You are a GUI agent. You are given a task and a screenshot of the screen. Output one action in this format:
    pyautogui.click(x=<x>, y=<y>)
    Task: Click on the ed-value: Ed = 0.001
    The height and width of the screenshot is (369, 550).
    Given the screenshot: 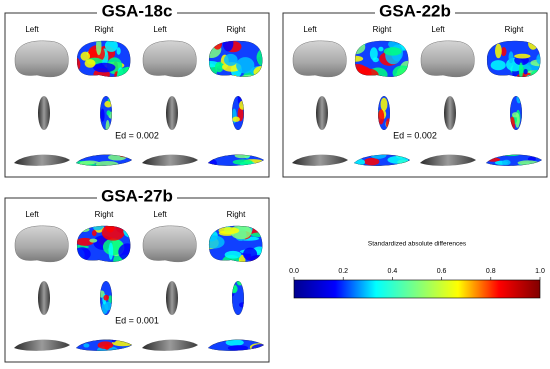 What is the action you would take?
    pyautogui.click(x=137, y=320)
    